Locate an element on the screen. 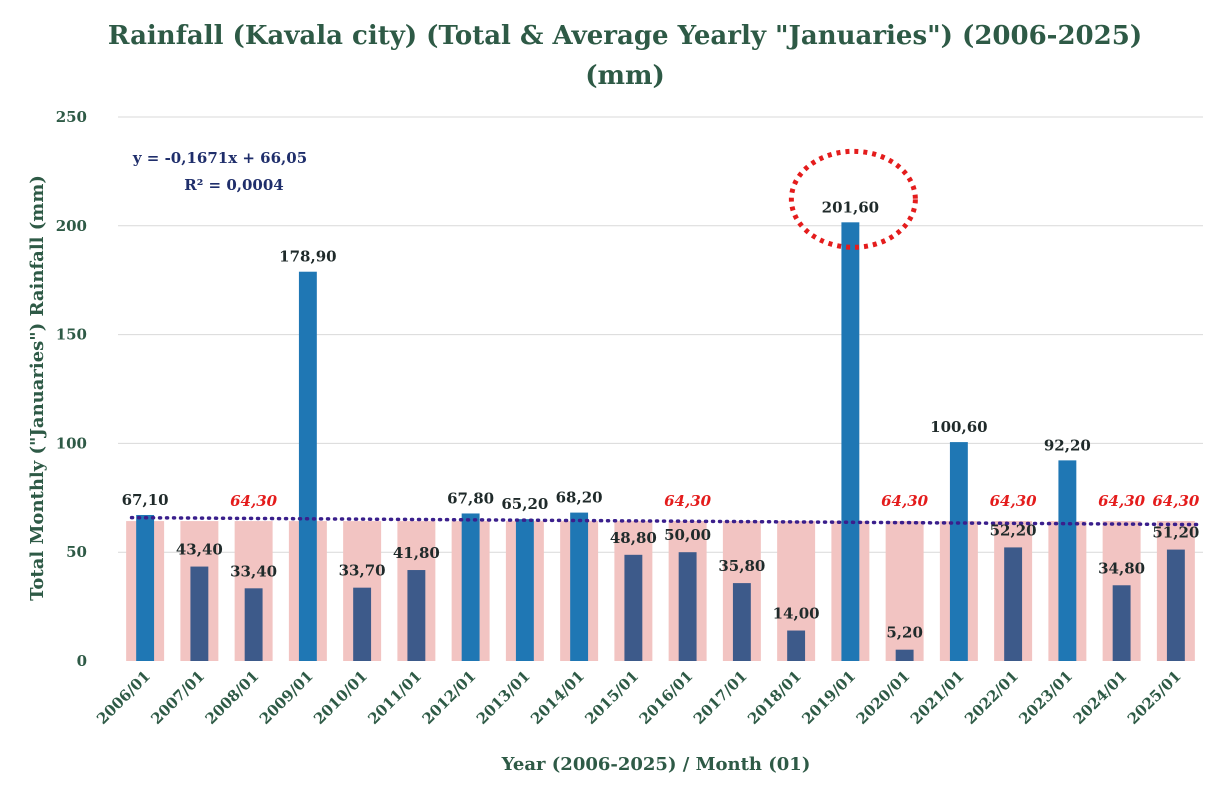 This screenshot has height=799, width=1222. x-tick-label: 2011/01 is located at coordinates (394, 697).